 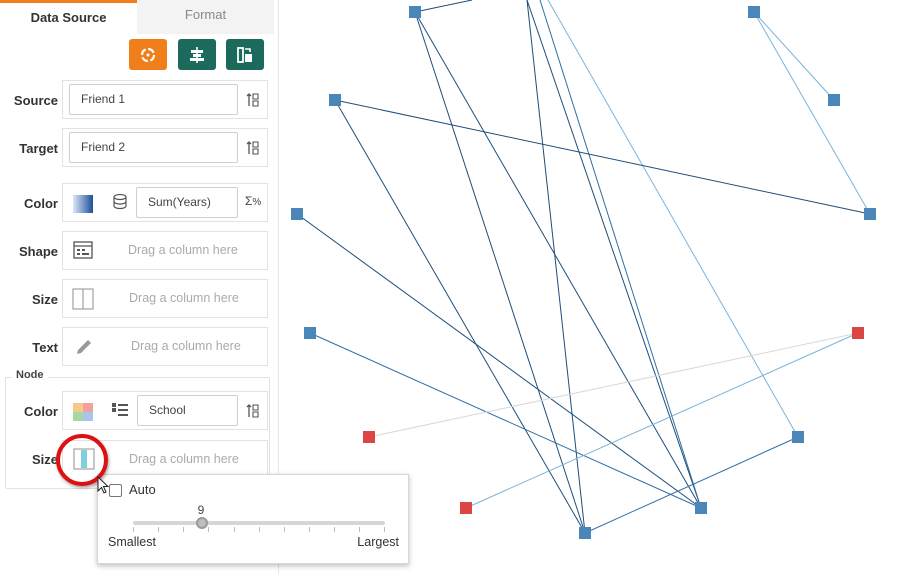 I want to click on text-well: Drag a column here, so click(x=165, y=346).